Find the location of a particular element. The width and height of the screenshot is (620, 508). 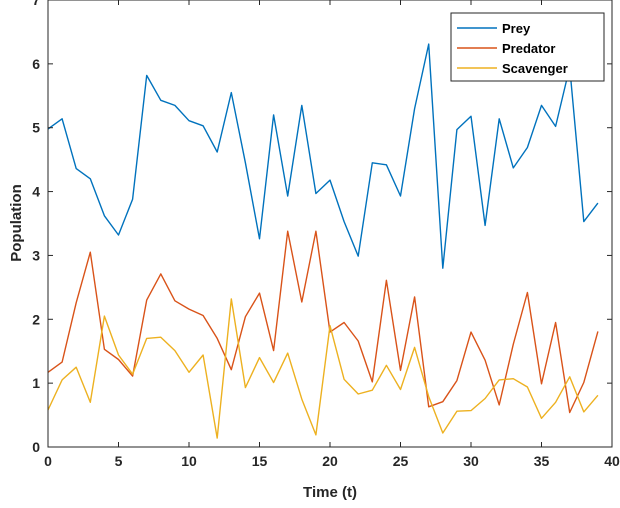

y-tick-label: 0 is located at coordinates (36, 447).